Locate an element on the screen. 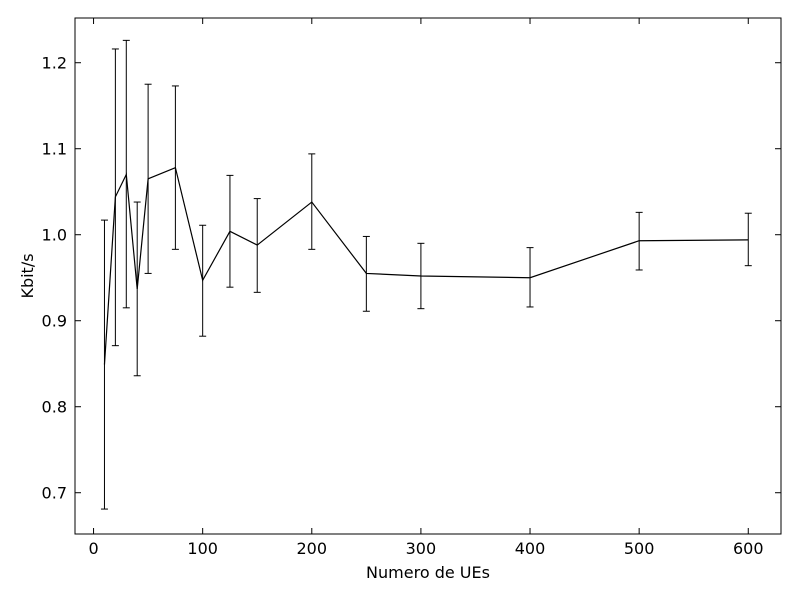 This screenshot has height=600, width=800. y-tick-label: 0.7 is located at coordinates (54, 493).